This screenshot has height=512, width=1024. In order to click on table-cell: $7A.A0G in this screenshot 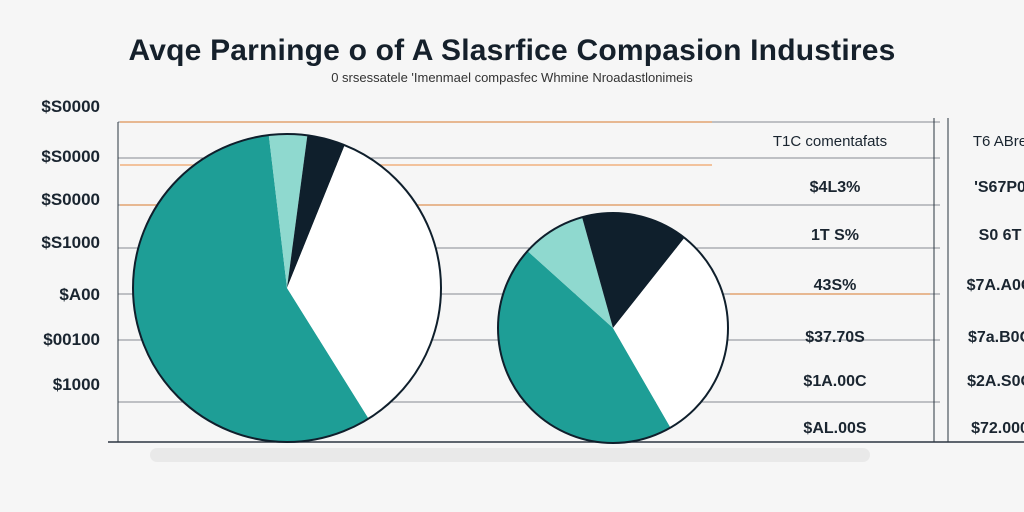, I will do `click(995, 285)`.